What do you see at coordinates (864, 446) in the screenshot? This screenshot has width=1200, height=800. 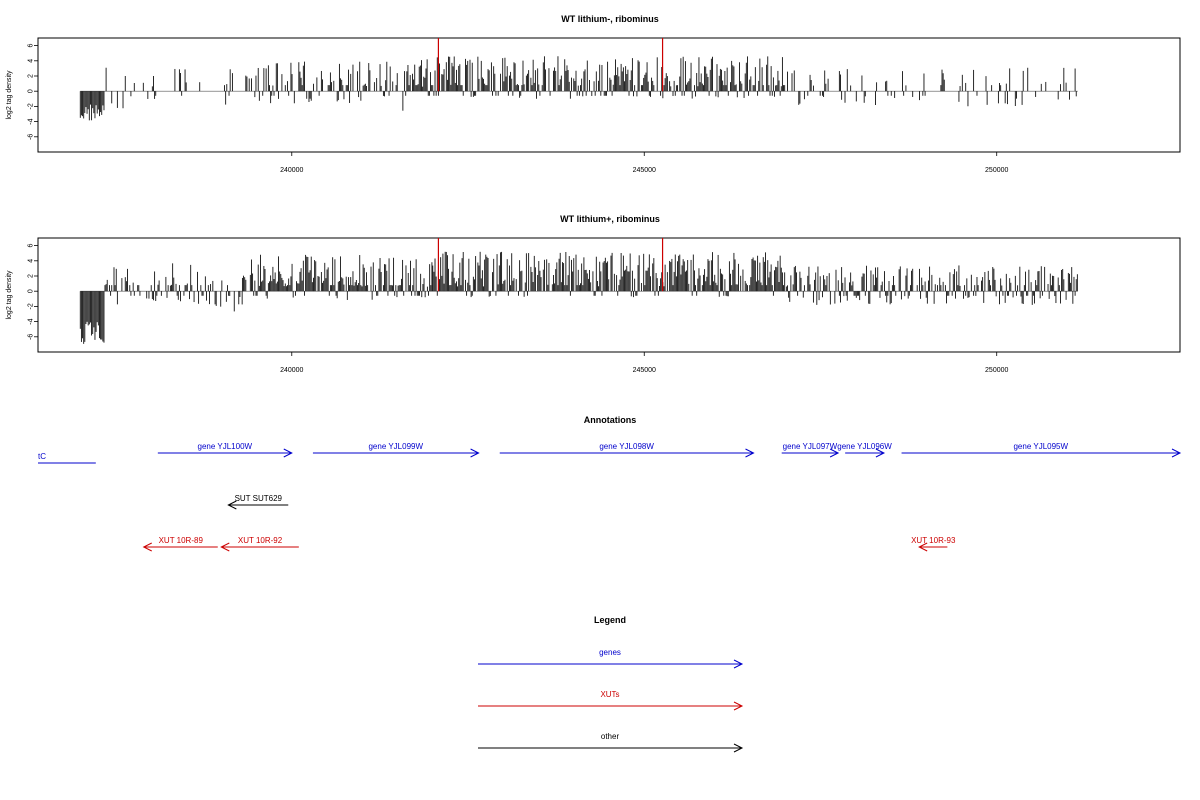 I see `feature-label: gene YJL096W` at bounding box center [864, 446].